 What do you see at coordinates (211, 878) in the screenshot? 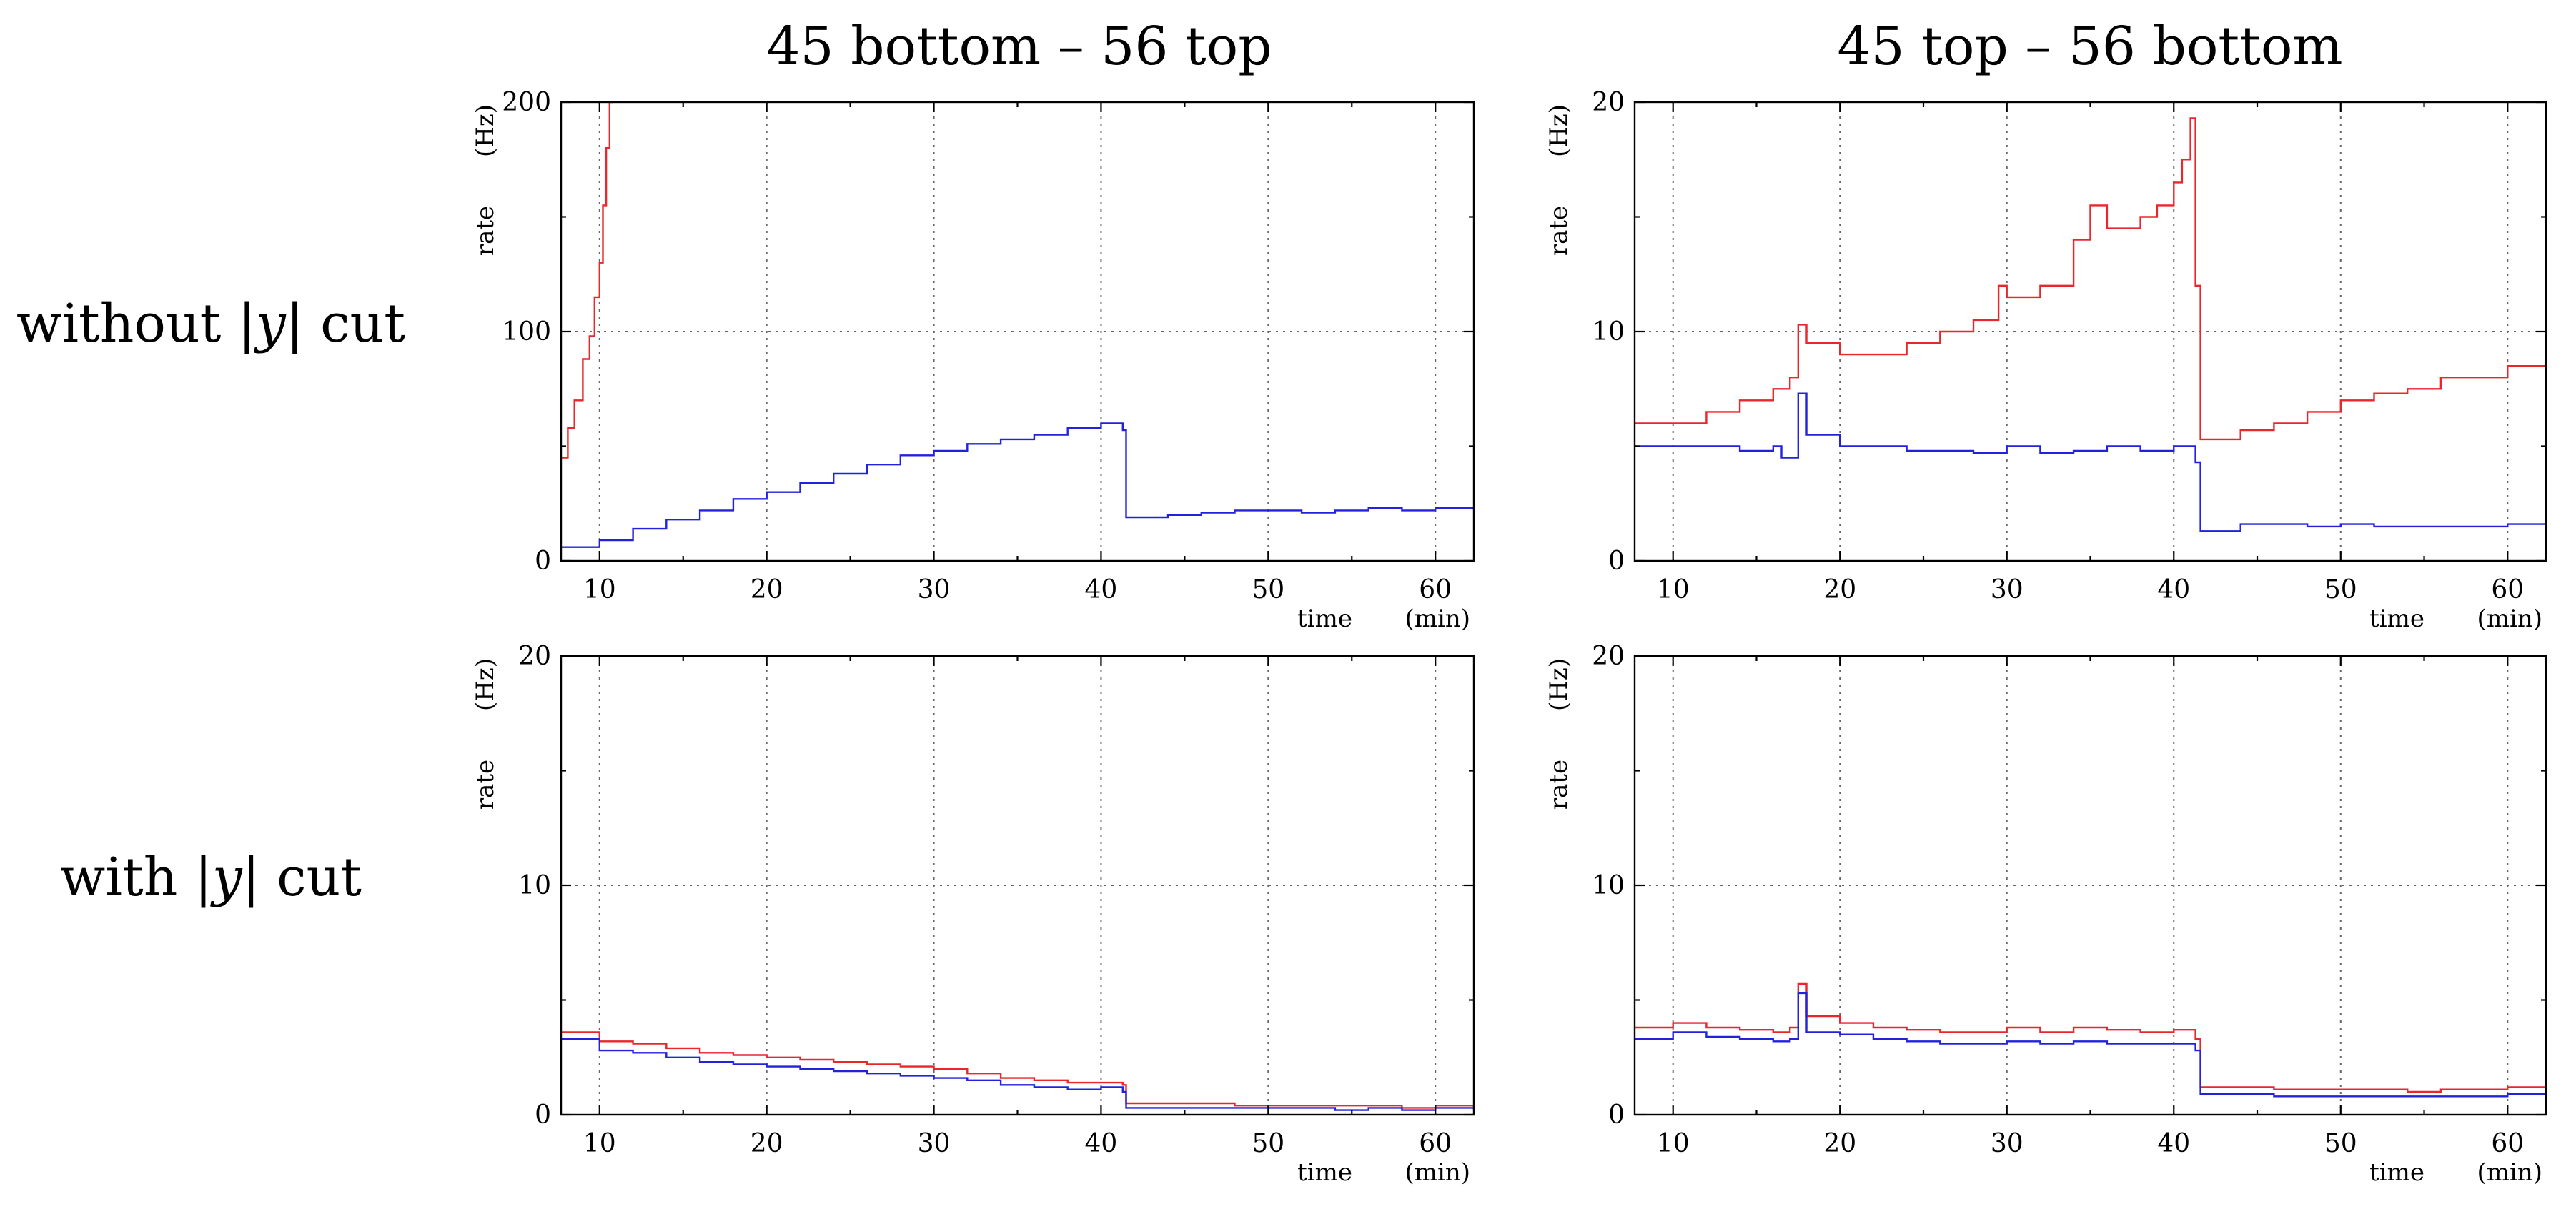
I see `row-label-with-cut: with |y| cut` at bounding box center [211, 878].